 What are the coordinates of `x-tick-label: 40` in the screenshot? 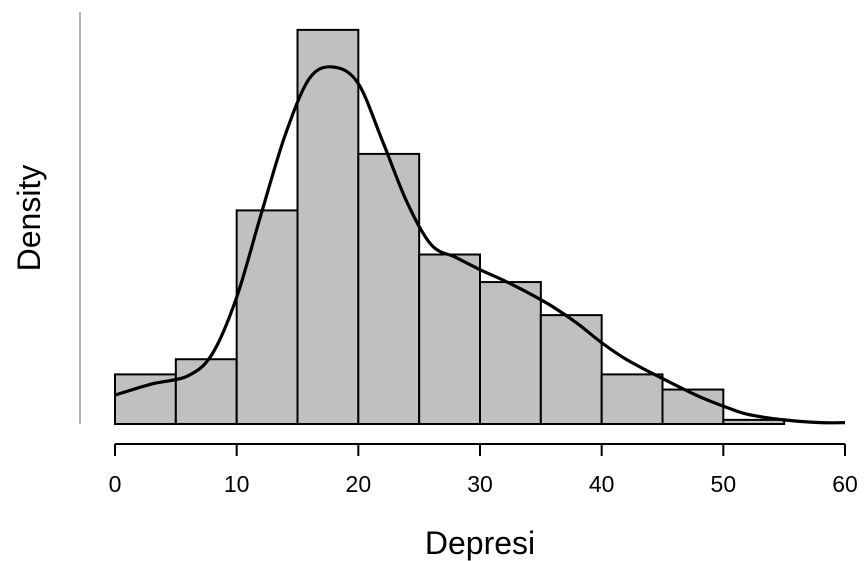 It's located at (602, 484).